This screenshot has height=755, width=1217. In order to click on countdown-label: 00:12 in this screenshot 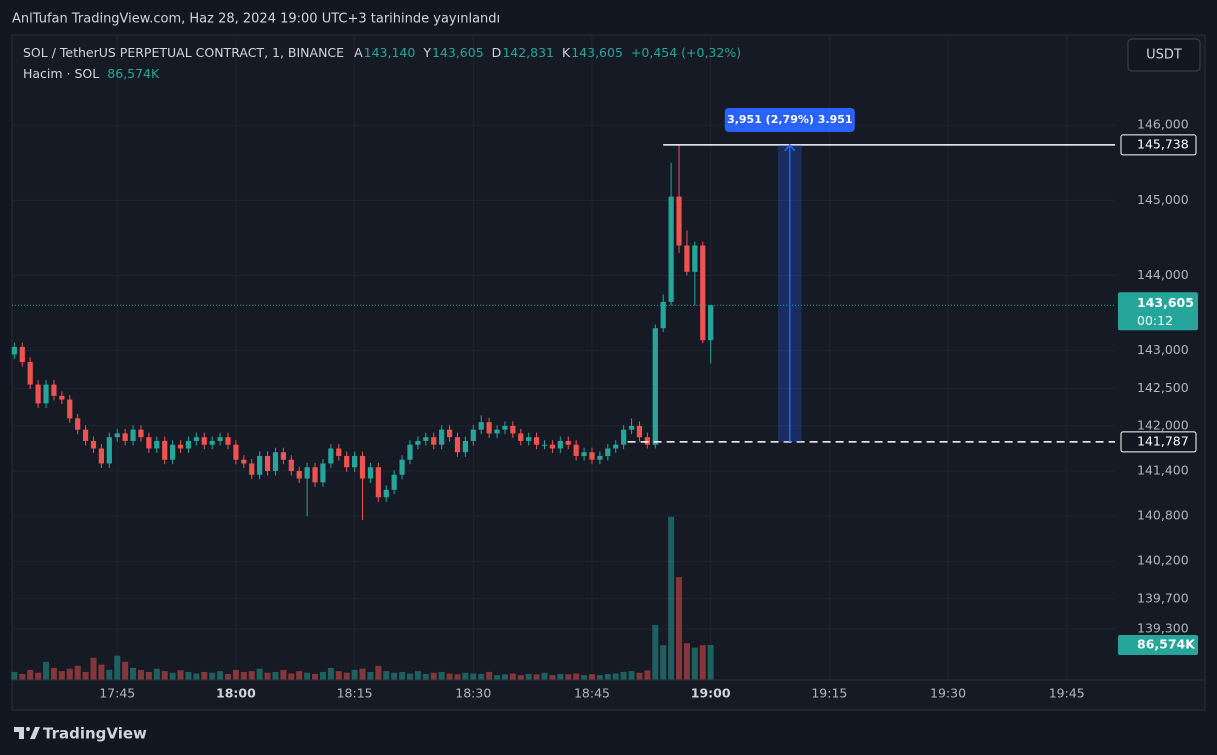, I will do `click(1155, 320)`.